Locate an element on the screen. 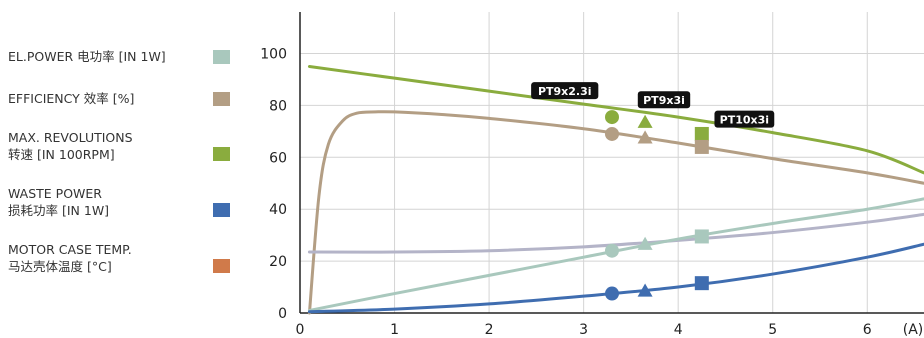 This screenshot has width=924, height=338. legend-label-line1: EL.POWER 电功率 [IN 1W] is located at coordinates (87, 56).